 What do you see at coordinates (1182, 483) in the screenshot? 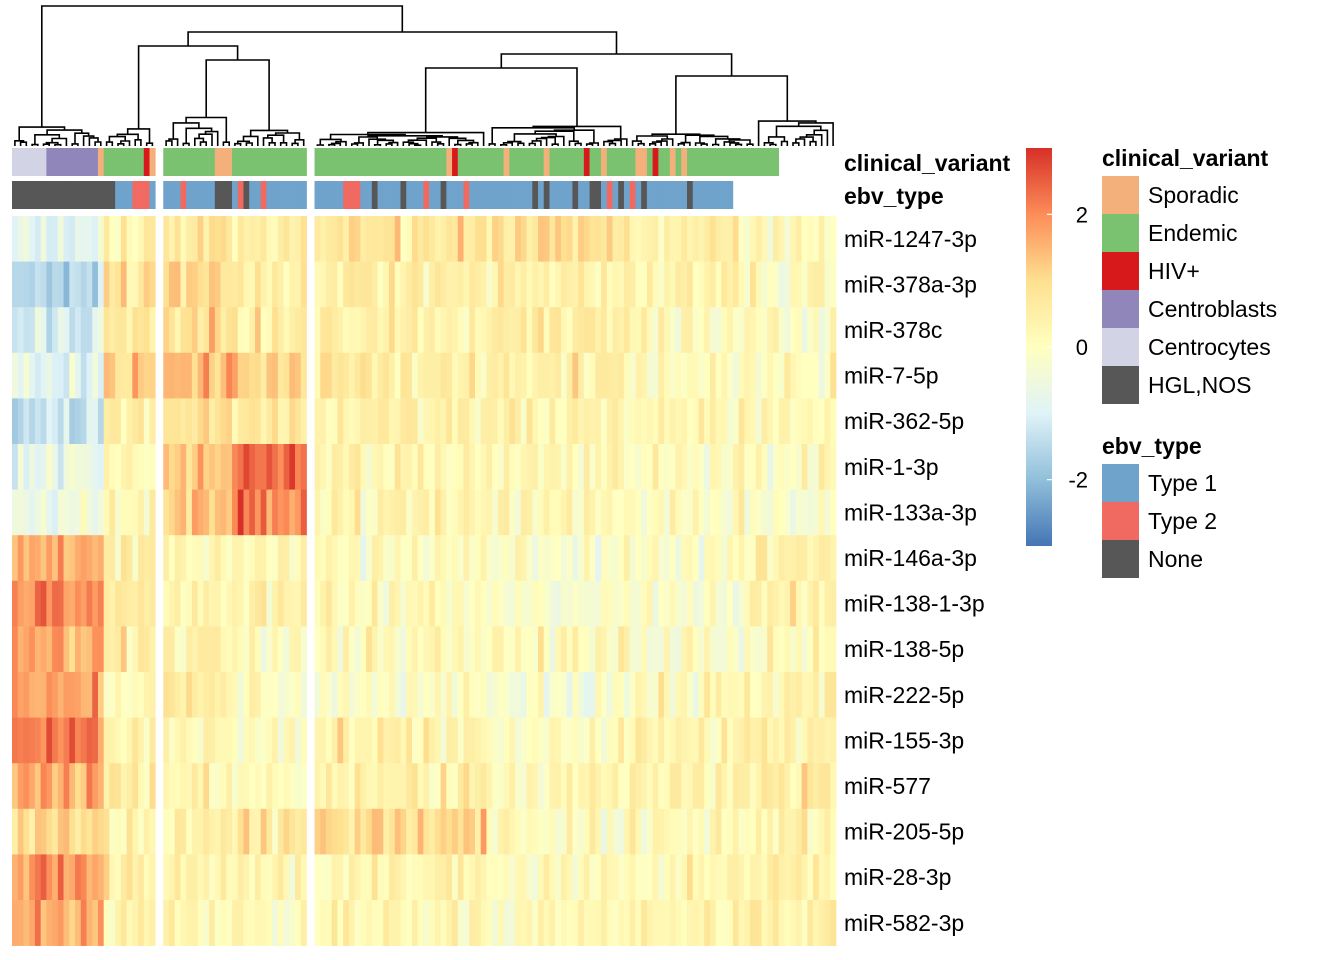
I see `legend-label: Type 1` at bounding box center [1182, 483].